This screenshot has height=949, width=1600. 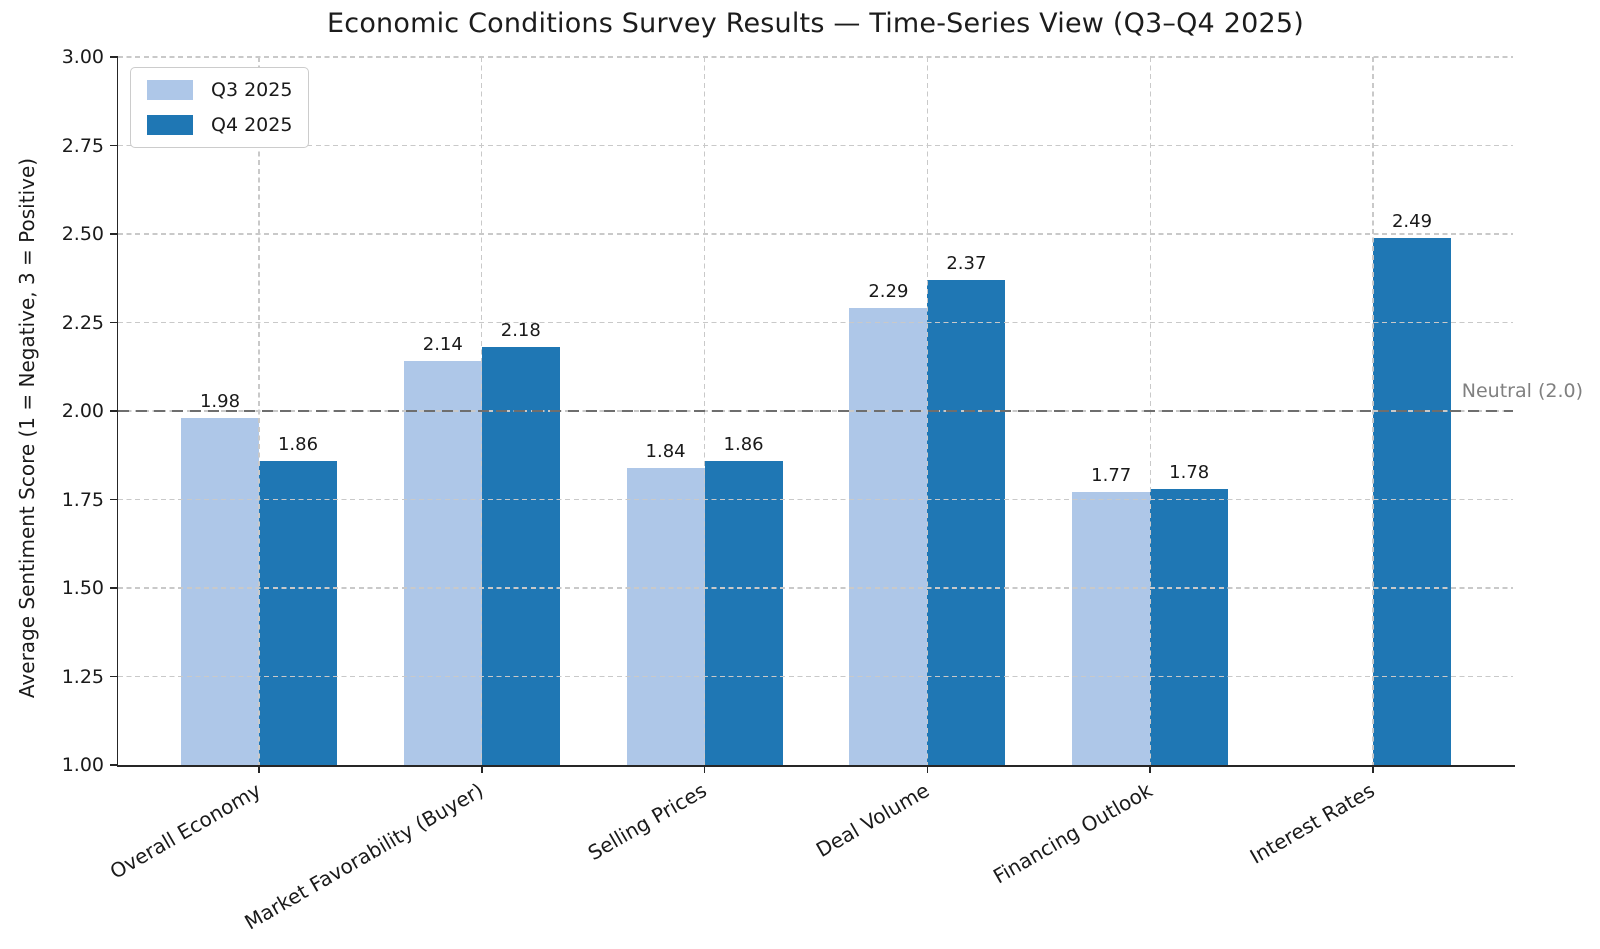 I want to click on x-tick-label: Market Favorability (Buyer), so click(x=364, y=856).